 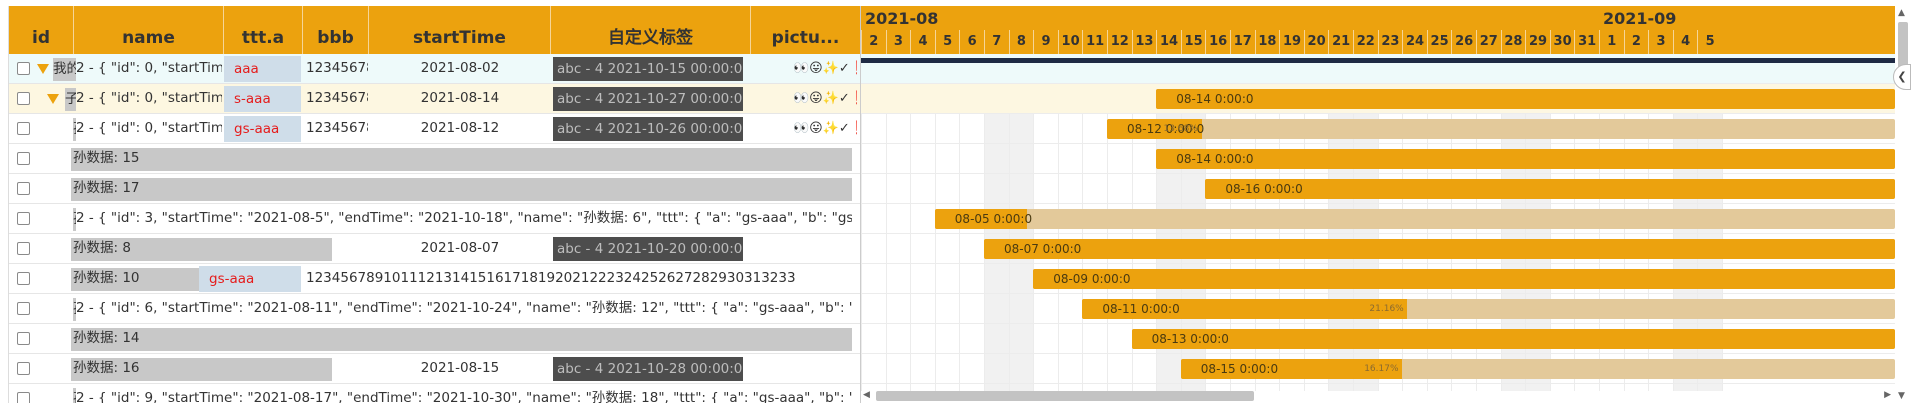 What do you see at coordinates (262, 129) in the screenshot?
I see `ttt-a-cell: gs-aaa` at bounding box center [262, 129].